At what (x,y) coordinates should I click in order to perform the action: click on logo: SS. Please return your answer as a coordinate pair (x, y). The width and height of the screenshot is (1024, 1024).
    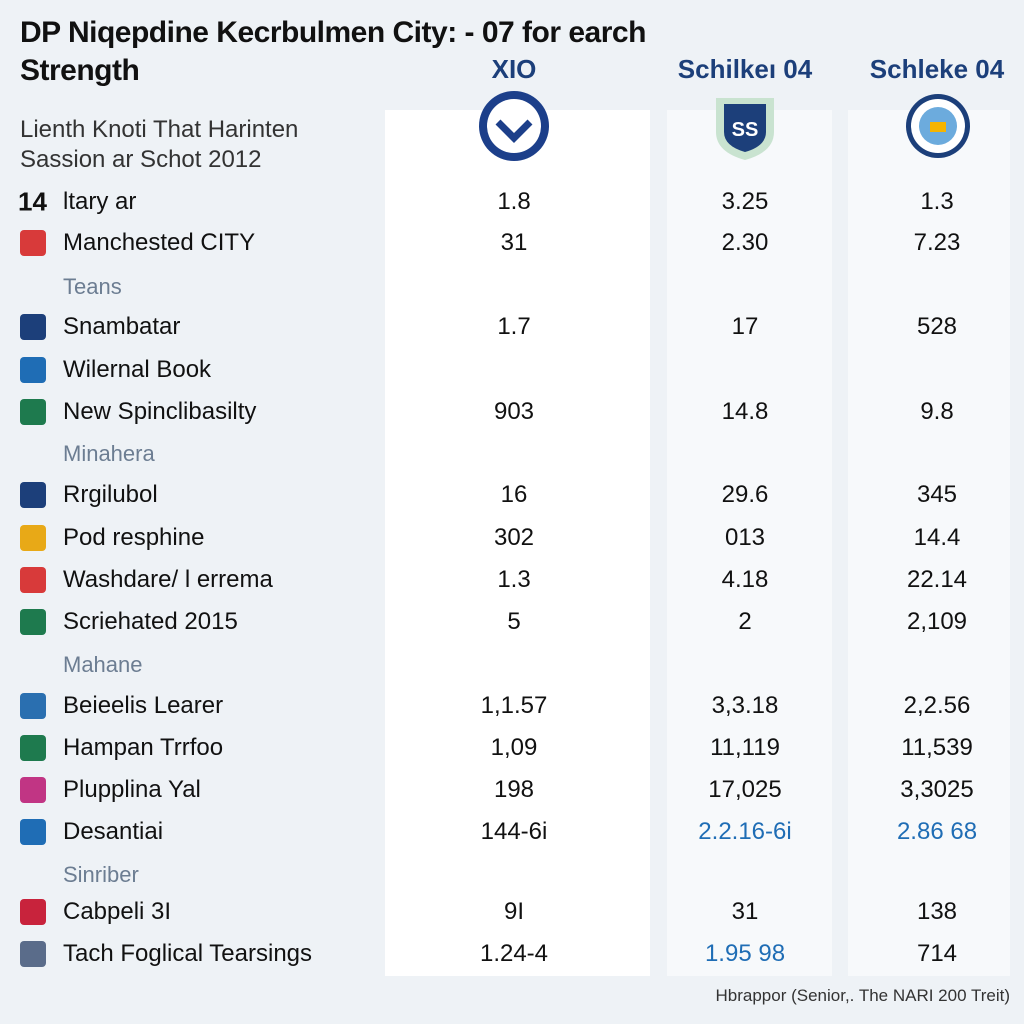
    Looking at the image, I should click on (745, 129).